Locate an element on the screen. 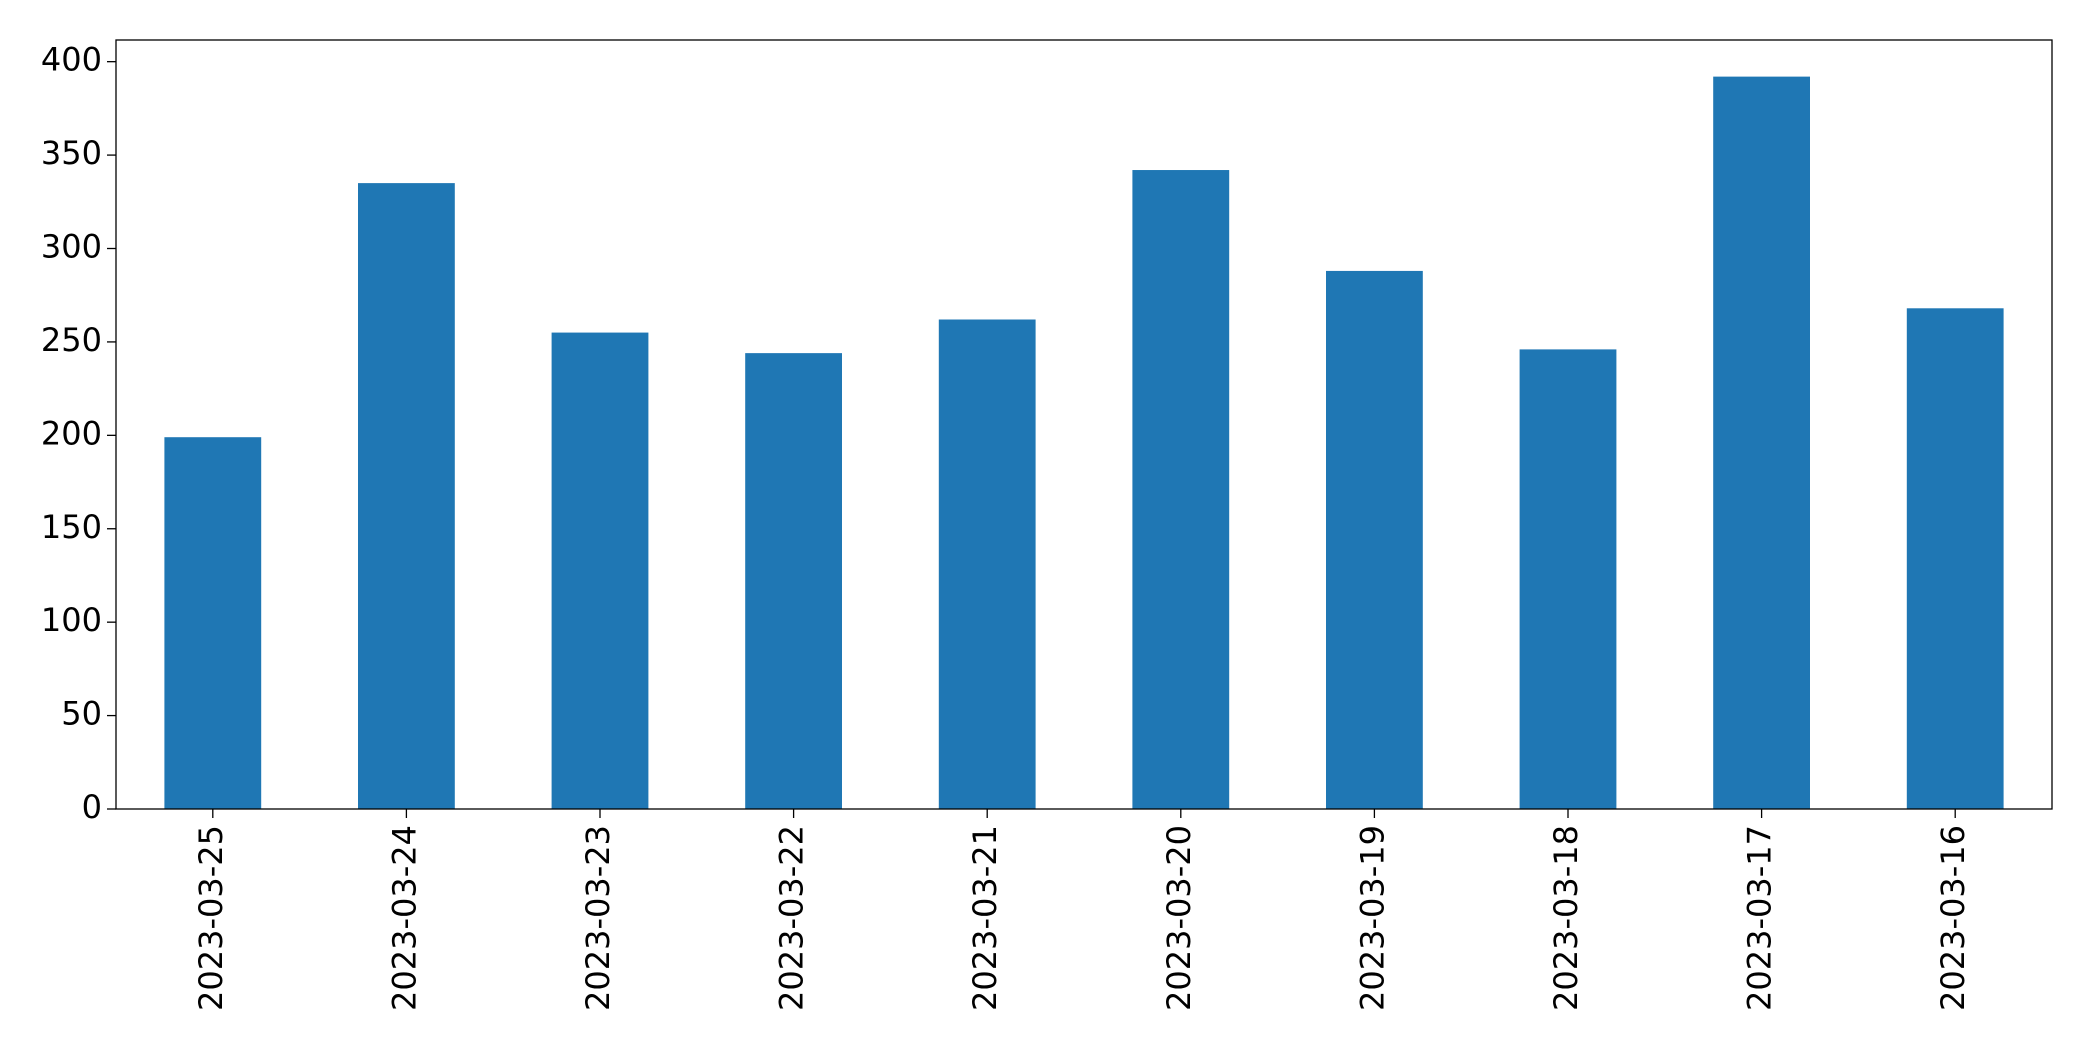 This screenshot has height=1061, width=2093. y-tick-label: 100 is located at coordinates (71, 620).